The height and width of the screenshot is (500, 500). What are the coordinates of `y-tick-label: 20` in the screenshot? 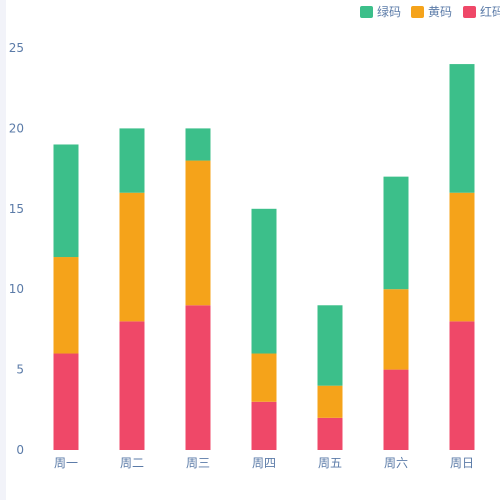 It's located at (16, 128).